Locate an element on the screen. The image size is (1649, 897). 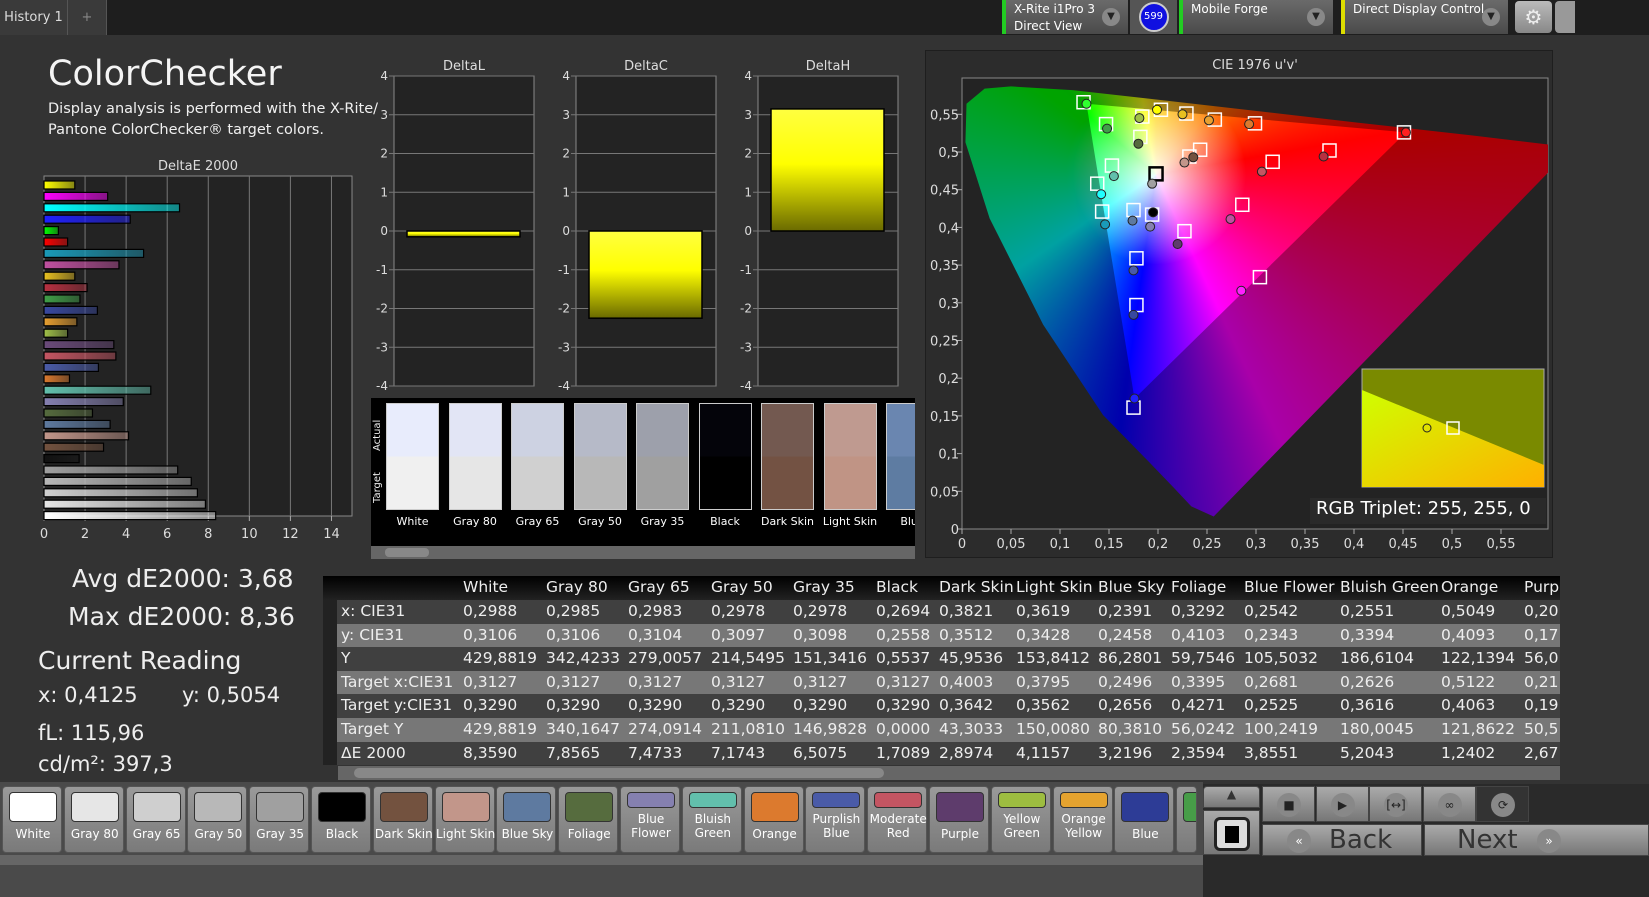
column-header: Blue Sky is located at coordinates (1131, 587).